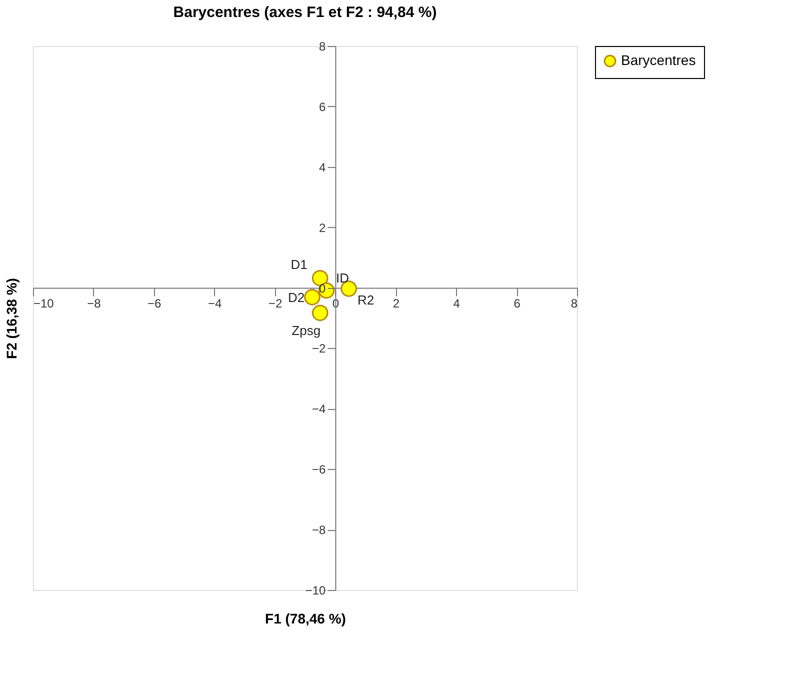 The width and height of the screenshot is (797, 693). Describe the element at coordinates (305, 618) in the screenshot. I see `x-axis-title: F1 (78,46 %)` at that location.